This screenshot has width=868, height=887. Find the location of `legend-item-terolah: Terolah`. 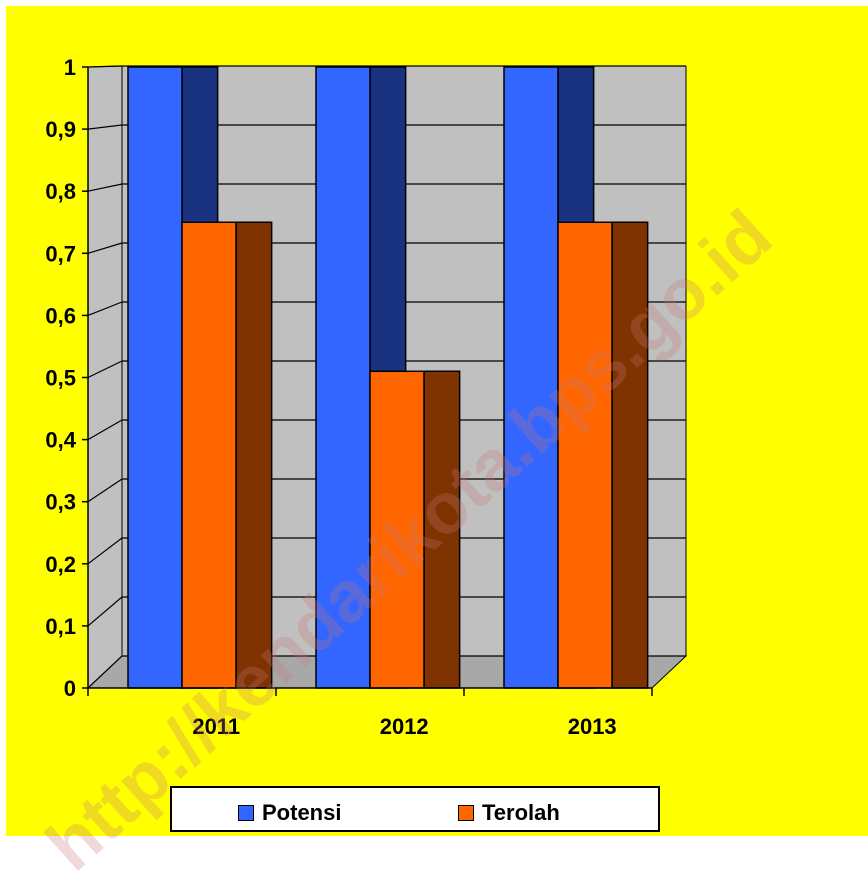

legend-item-terolah: Terolah is located at coordinates (509, 813).